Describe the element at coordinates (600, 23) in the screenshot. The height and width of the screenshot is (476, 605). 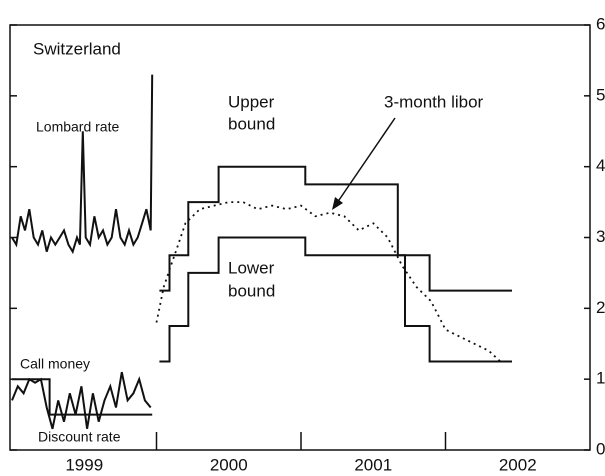
I see `y-tick-label: 6` at that location.